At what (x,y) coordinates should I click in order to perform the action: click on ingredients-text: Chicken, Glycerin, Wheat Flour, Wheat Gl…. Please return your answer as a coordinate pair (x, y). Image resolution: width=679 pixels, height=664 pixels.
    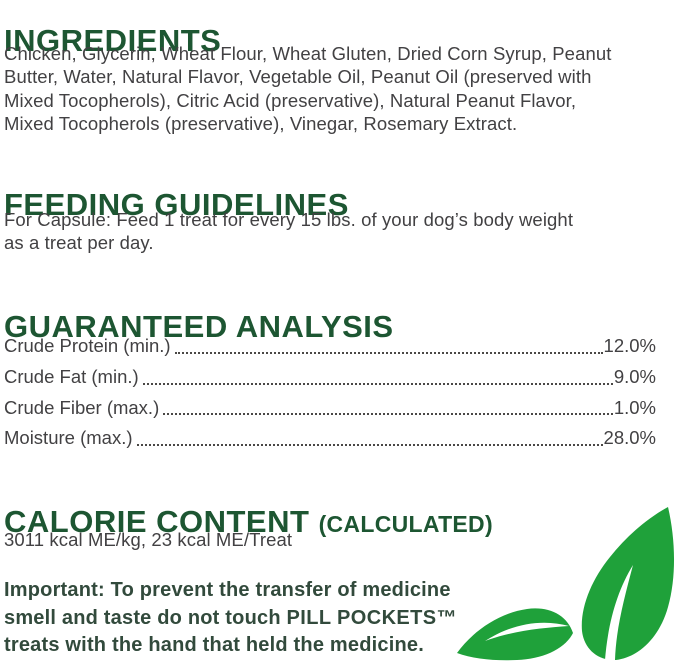
    Looking at the image, I should click on (307, 89).